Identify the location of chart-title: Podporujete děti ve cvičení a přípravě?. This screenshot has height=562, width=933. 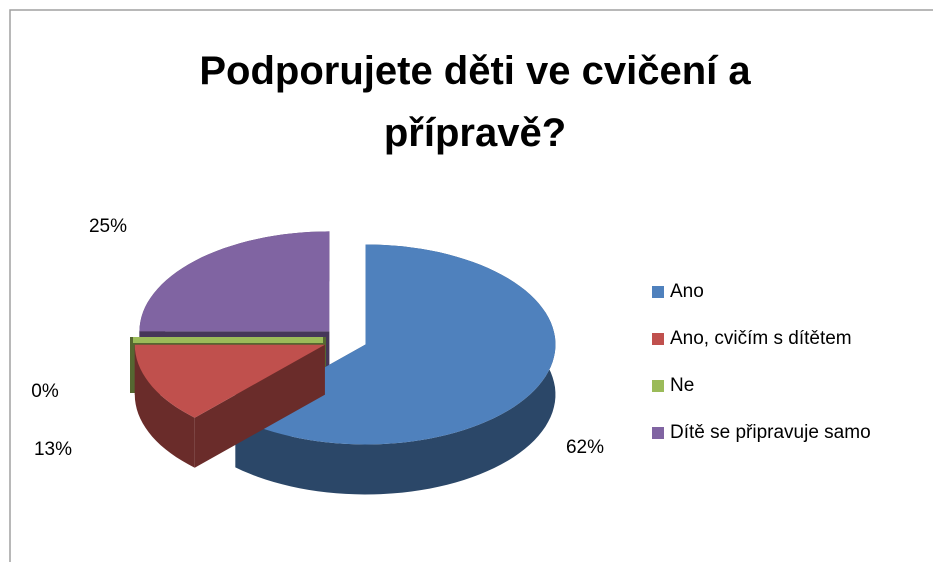
(475, 102).